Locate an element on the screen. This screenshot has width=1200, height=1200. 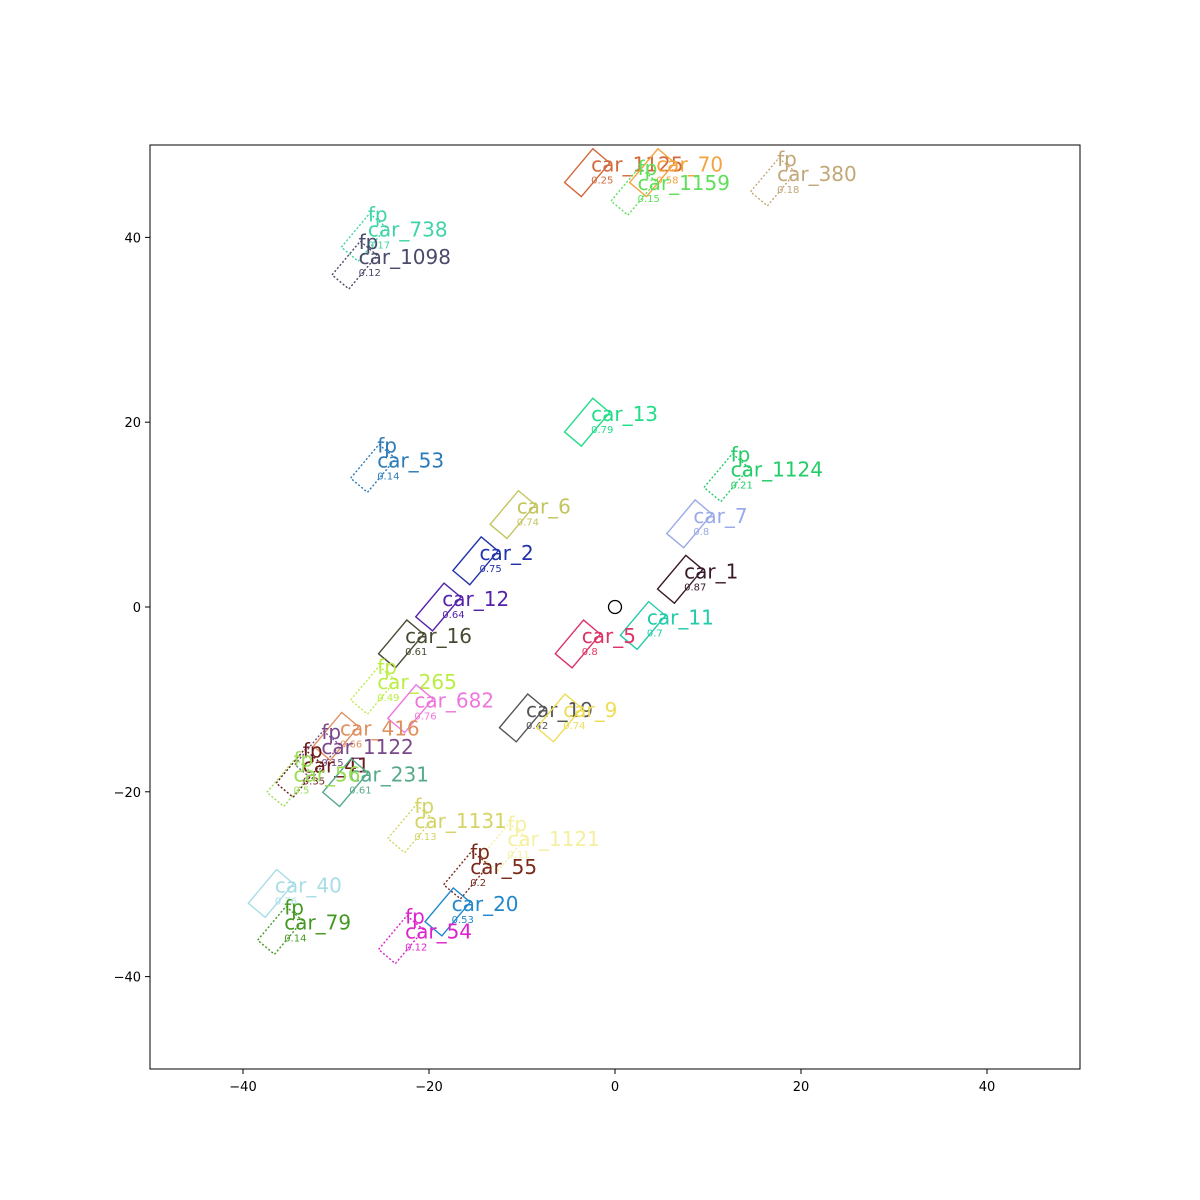
object-label: car_380 is located at coordinates (817, 174).